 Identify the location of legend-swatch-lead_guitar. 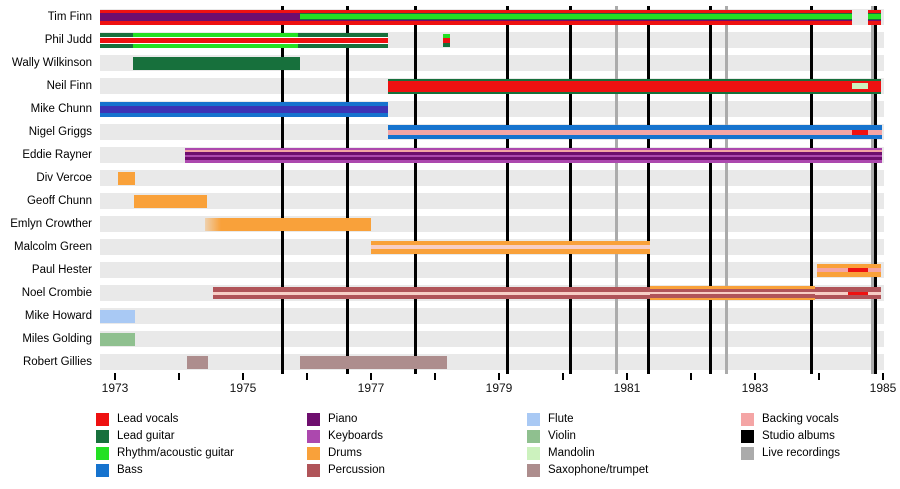
(102, 436).